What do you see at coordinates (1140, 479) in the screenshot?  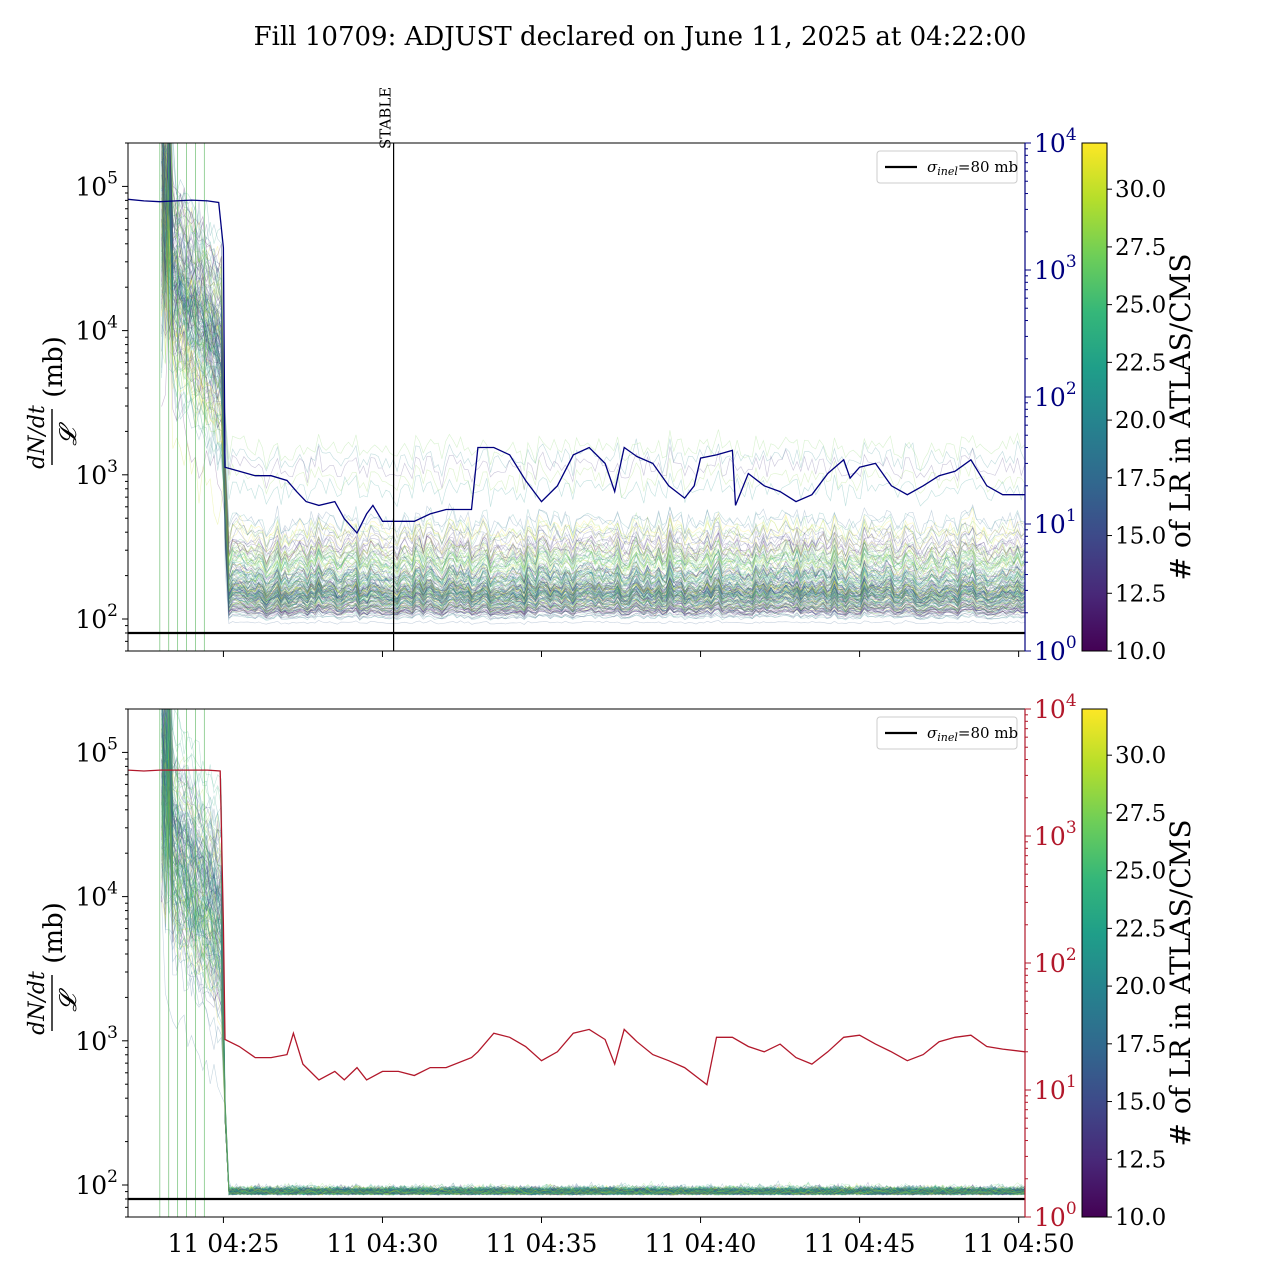 I see `colorbar-tick-label: 17.5` at bounding box center [1140, 479].